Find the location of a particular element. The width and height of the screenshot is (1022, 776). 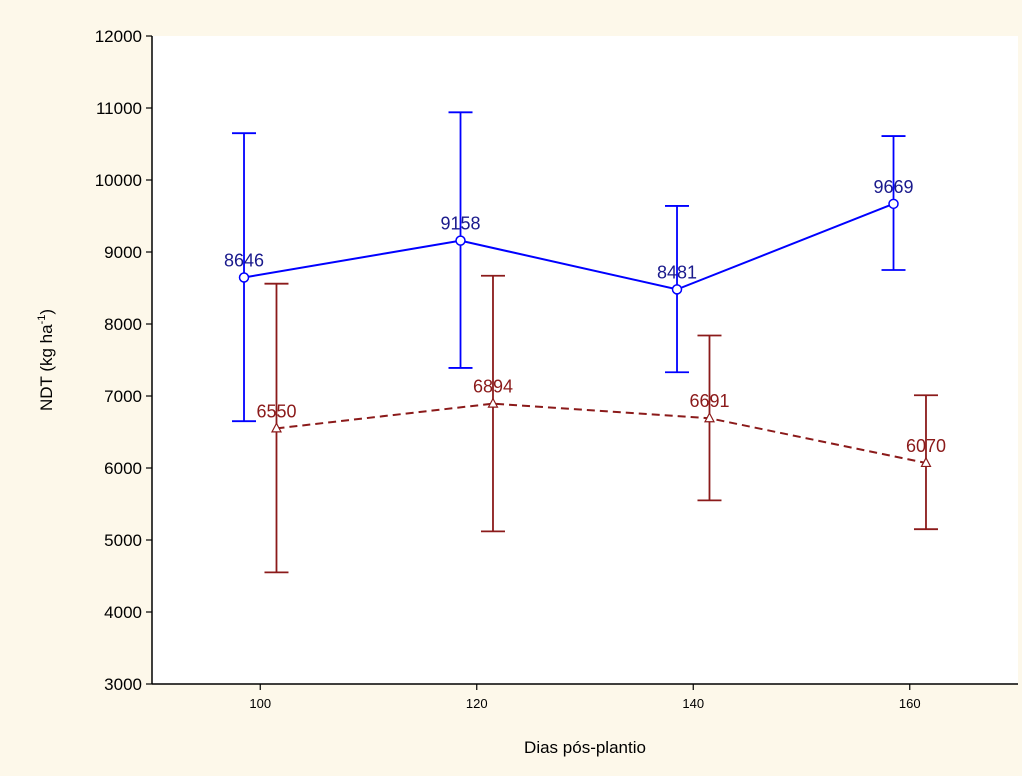

y-tick-label: 11000 is located at coordinates (119, 108).